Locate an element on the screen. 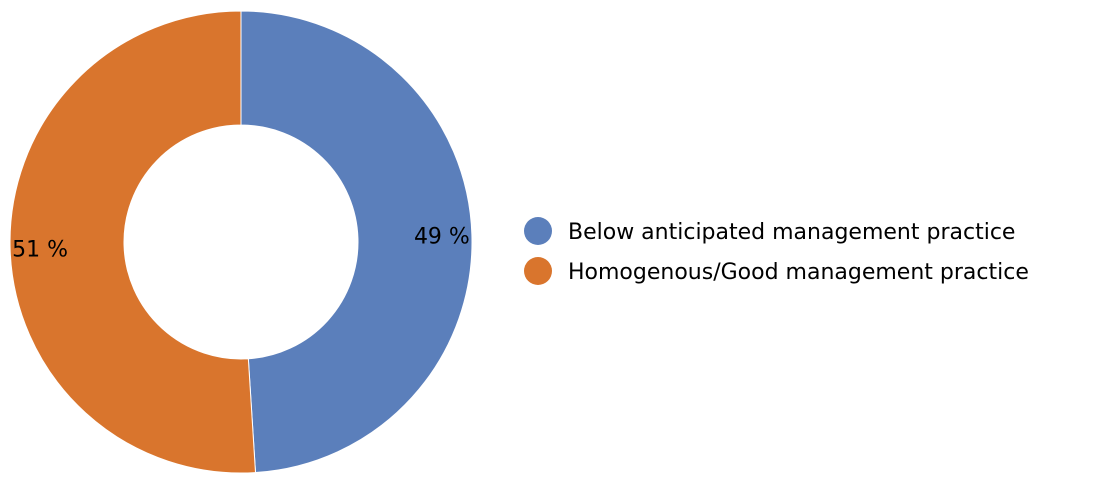 The image size is (1110, 495). legend-label-1: Below anticipated management practice is located at coordinates (791, 232).